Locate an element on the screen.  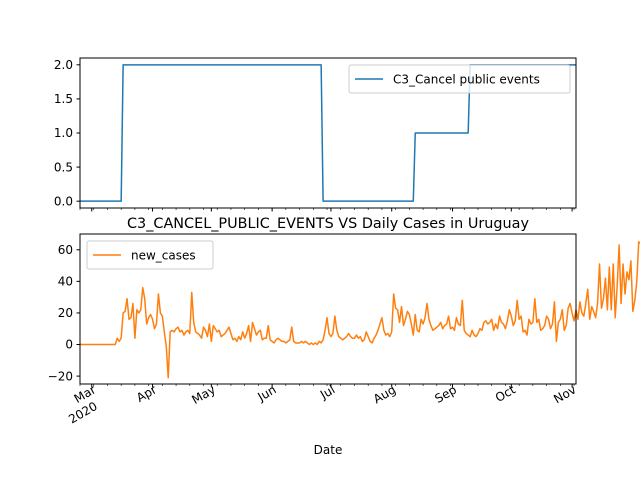
x-tick-label: Apr is located at coordinates (146, 393).